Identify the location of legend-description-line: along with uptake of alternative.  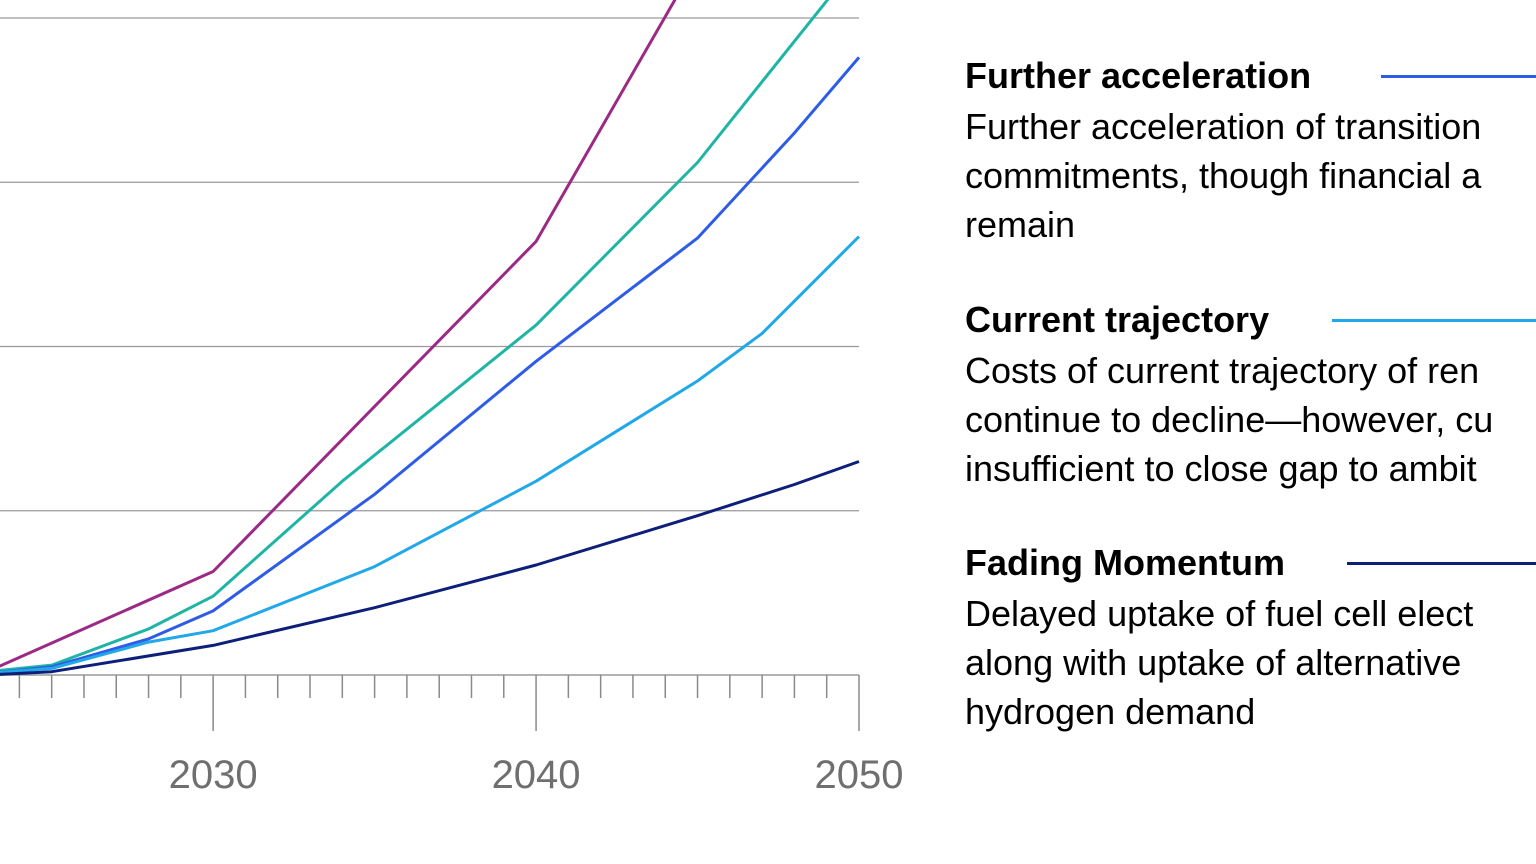
(1213, 662).